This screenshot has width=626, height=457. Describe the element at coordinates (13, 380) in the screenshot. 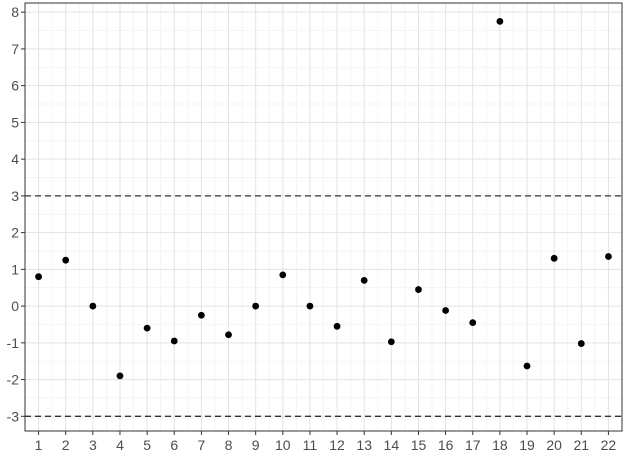

I see `y-tick-label: -2` at that location.